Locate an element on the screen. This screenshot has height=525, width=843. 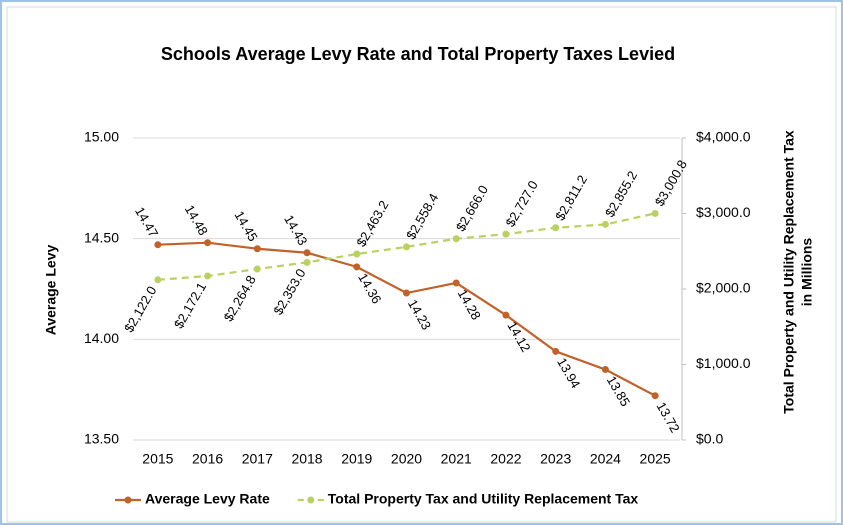
y2-tick-label: $0.0 is located at coordinates (709, 439).